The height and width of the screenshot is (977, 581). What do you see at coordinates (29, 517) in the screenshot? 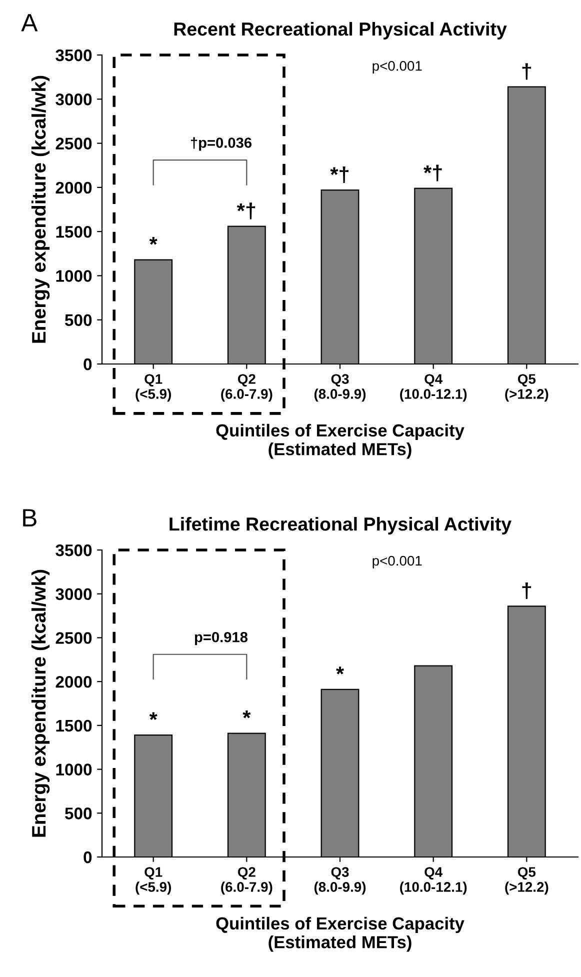
I see `text: B` at bounding box center [29, 517].